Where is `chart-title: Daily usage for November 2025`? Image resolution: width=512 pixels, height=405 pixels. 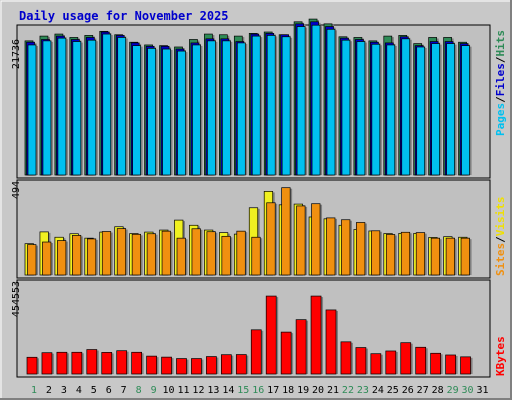 chart-title: Daily usage for November 2025 is located at coordinates (124, 16).